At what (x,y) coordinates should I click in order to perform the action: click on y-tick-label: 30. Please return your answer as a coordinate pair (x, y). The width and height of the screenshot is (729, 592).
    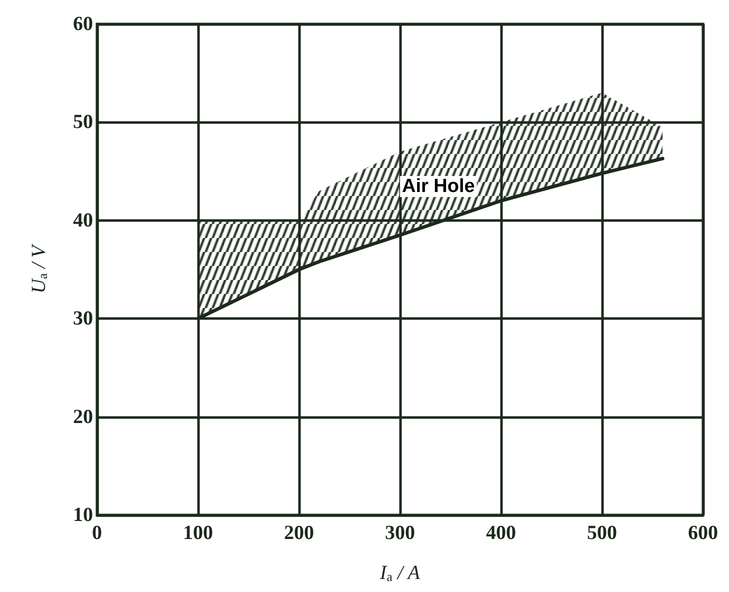
    Looking at the image, I should click on (83, 319).